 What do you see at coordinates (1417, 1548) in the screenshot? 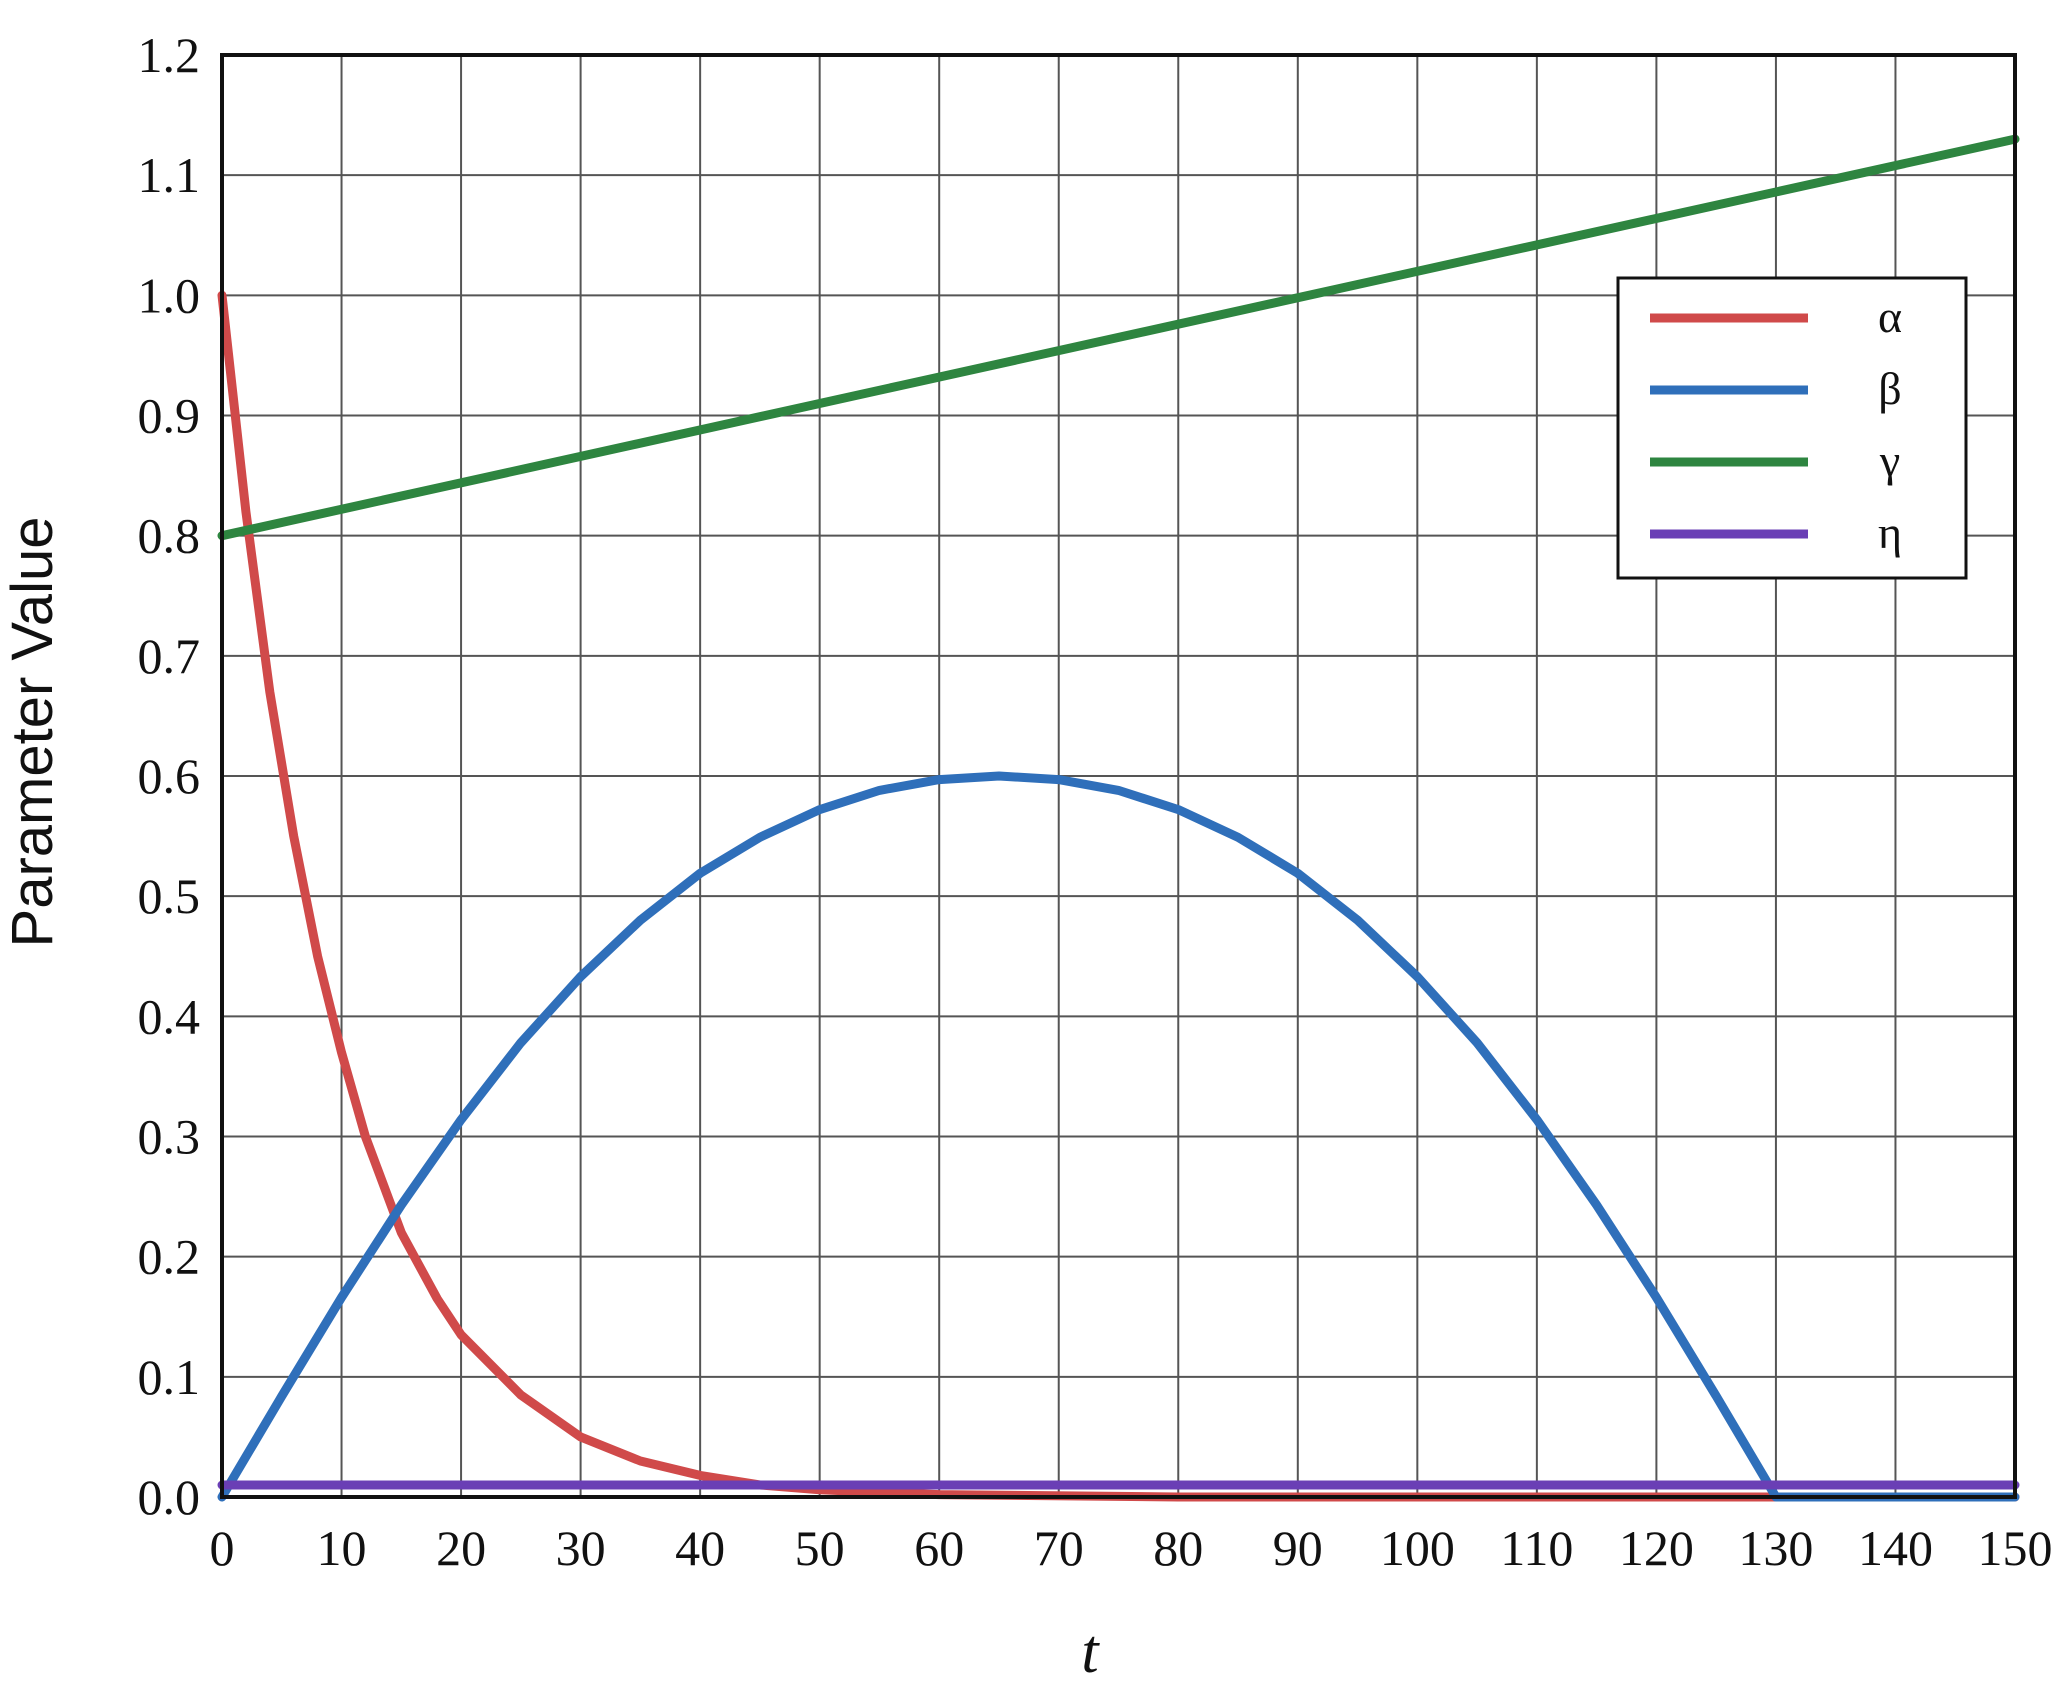
I see `x-tick-label: 100` at bounding box center [1417, 1548].